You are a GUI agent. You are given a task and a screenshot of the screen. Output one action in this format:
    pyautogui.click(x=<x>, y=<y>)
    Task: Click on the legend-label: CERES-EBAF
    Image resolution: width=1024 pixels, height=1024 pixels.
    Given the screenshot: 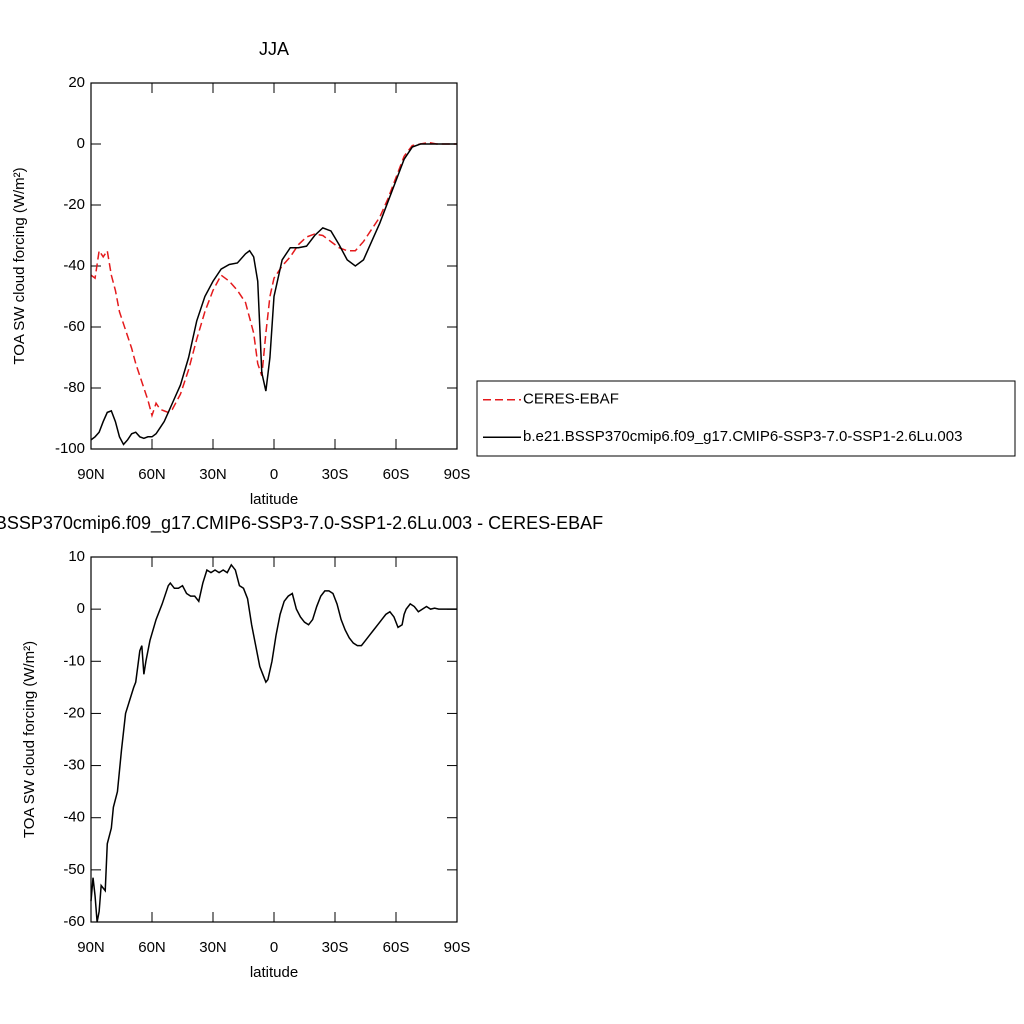 What is the action you would take?
    pyautogui.click(x=571, y=399)
    